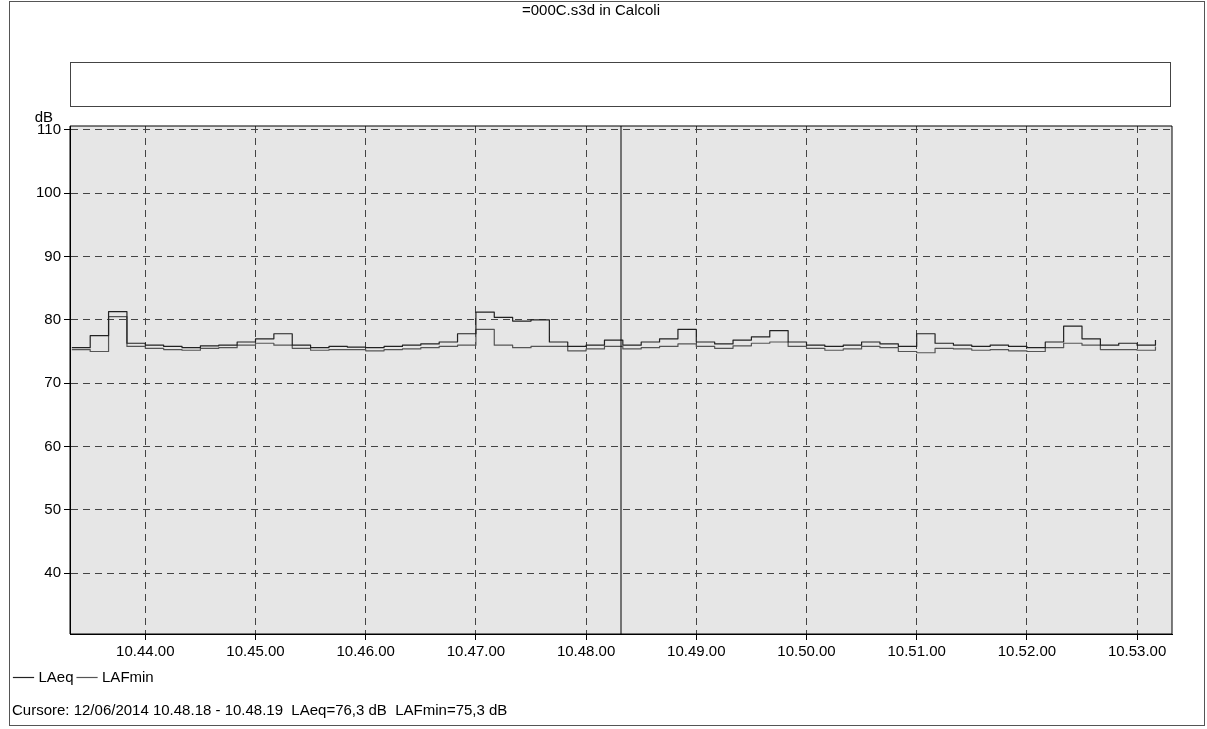 The image size is (1207, 729). What do you see at coordinates (52, 255) in the screenshot?
I see `y-tick-label: 90` at bounding box center [52, 255].